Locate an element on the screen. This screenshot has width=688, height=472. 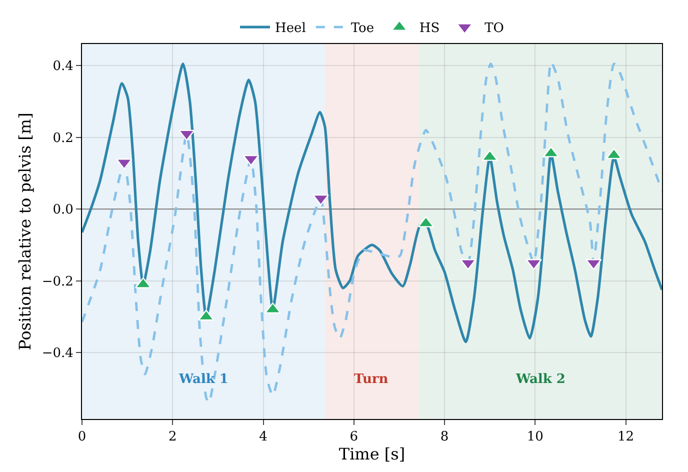
y-tick-label: −0.4 is located at coordinates (58, 354).